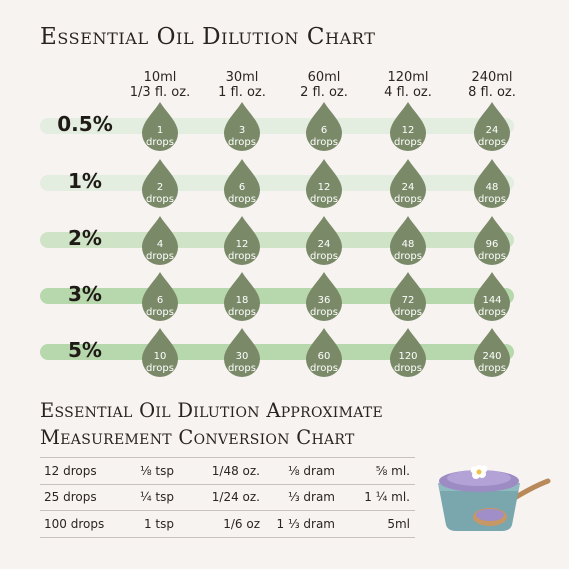 Image resolution: width=569 pixels, height=569 pixels. What do you see at coordinates (156, 471) in the screenshot?
I see `table-cell: ⅛ tsp` at bounding box center [156, 471].